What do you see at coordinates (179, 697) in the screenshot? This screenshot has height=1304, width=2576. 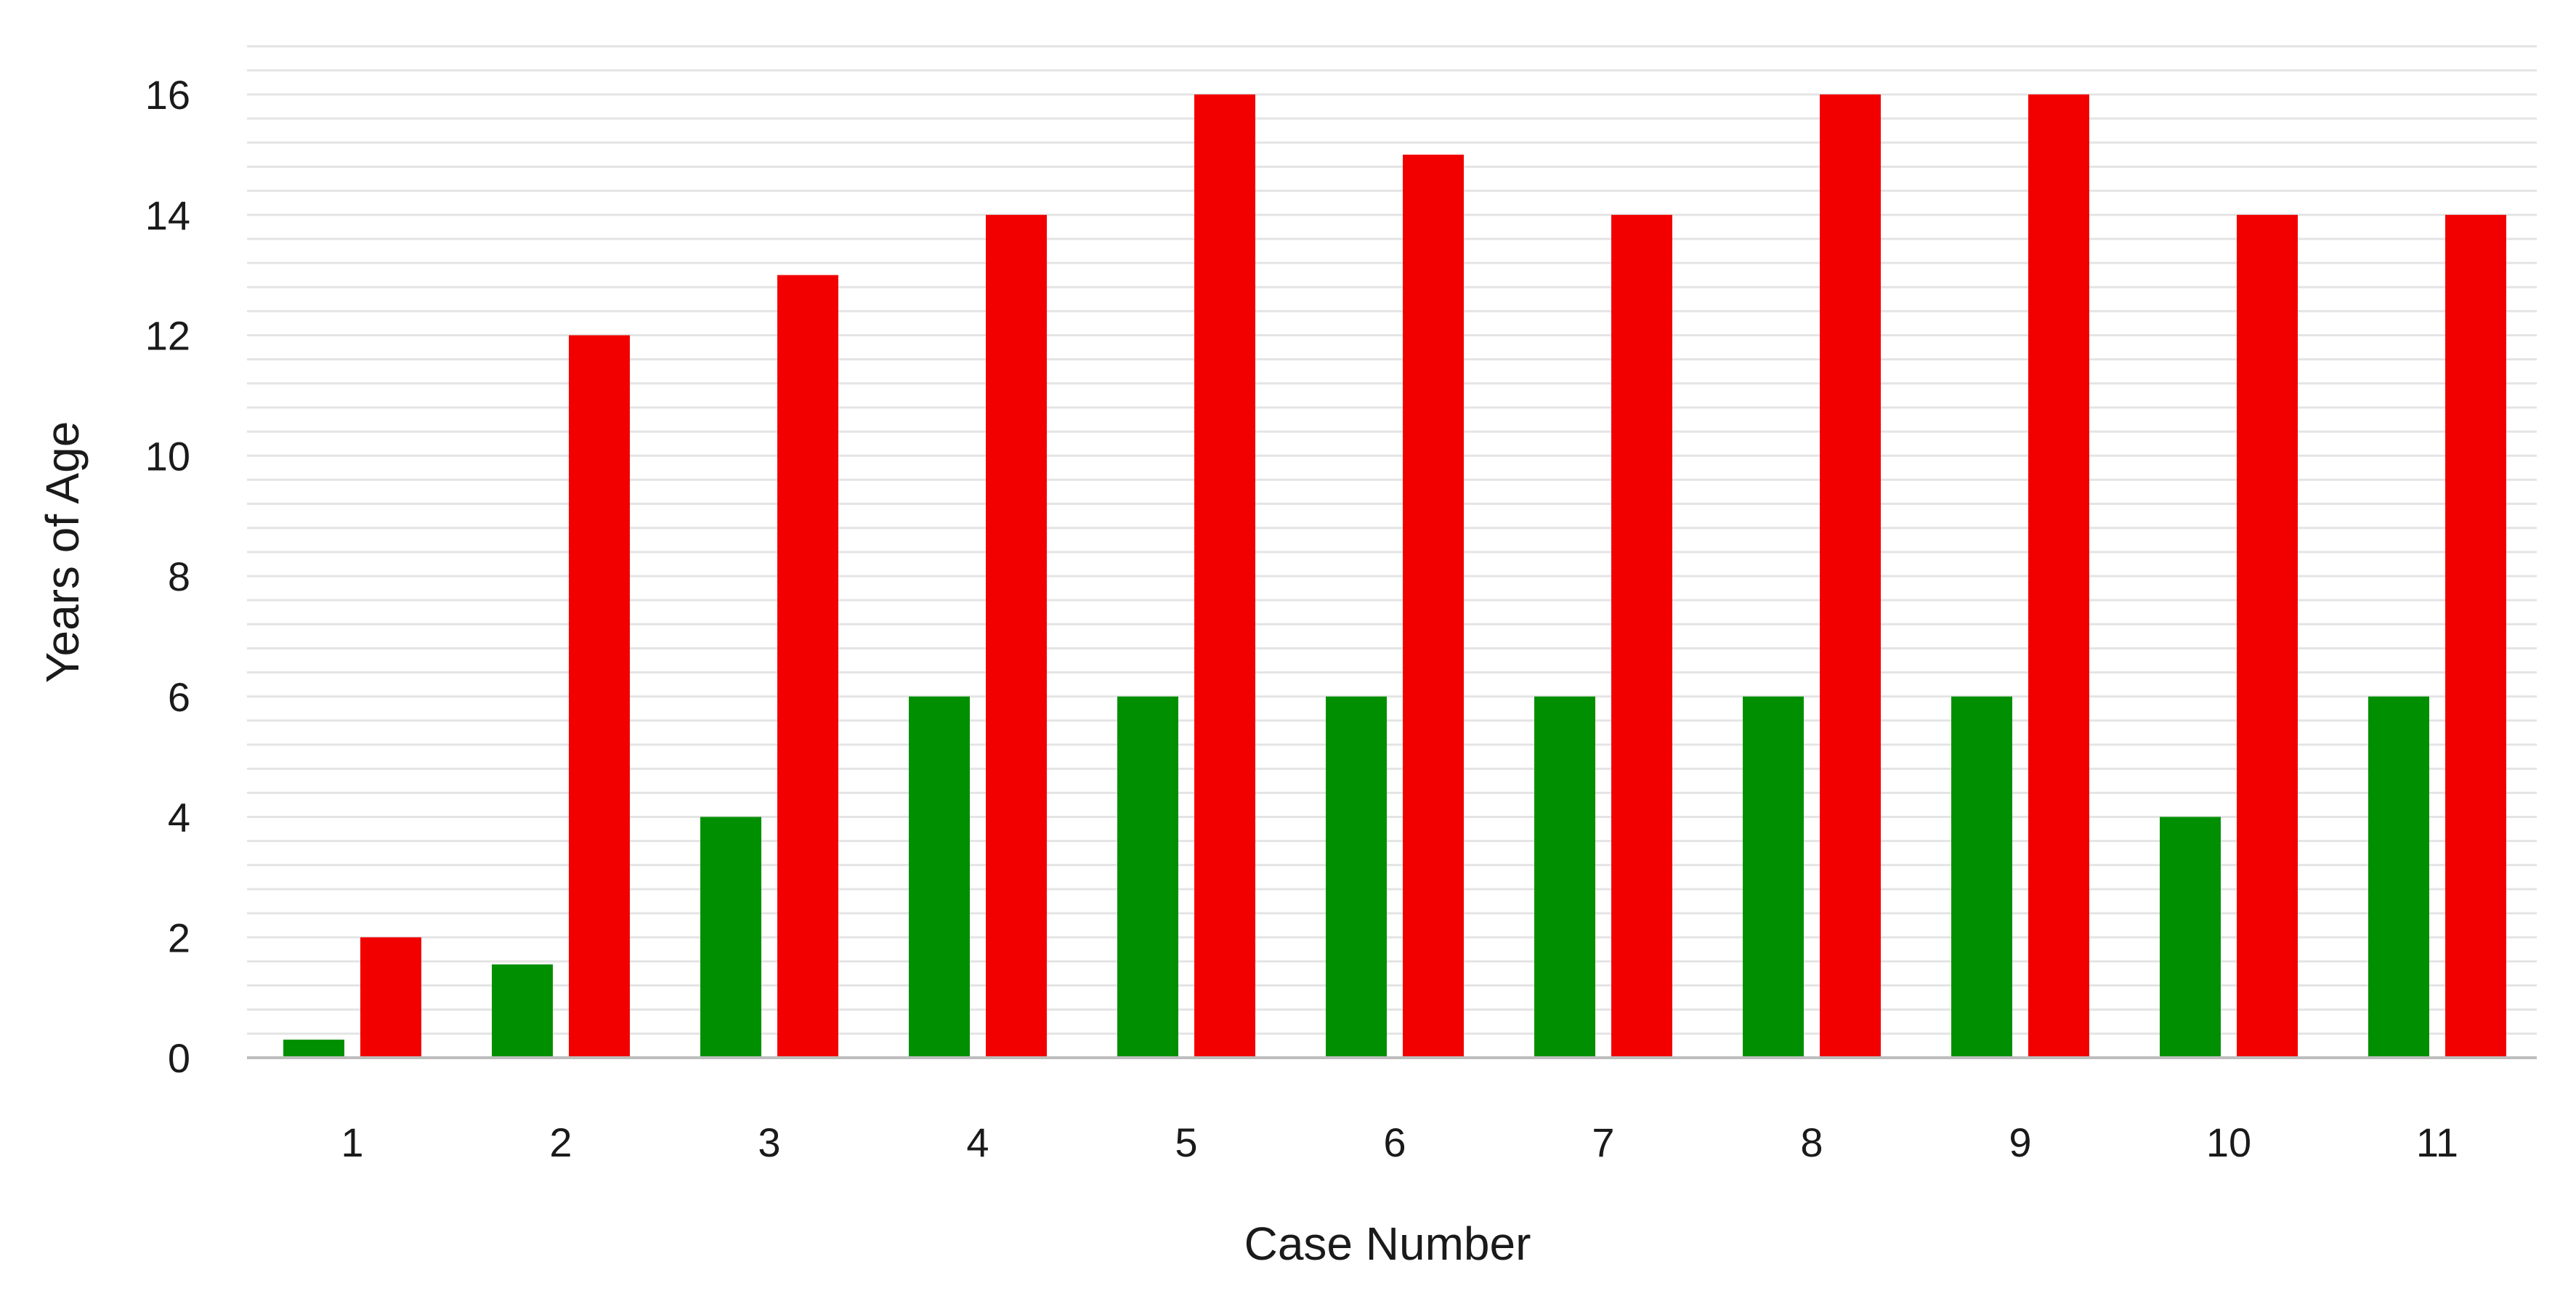 I see `y-tick-label: 6` at bounding box center [179, 697].